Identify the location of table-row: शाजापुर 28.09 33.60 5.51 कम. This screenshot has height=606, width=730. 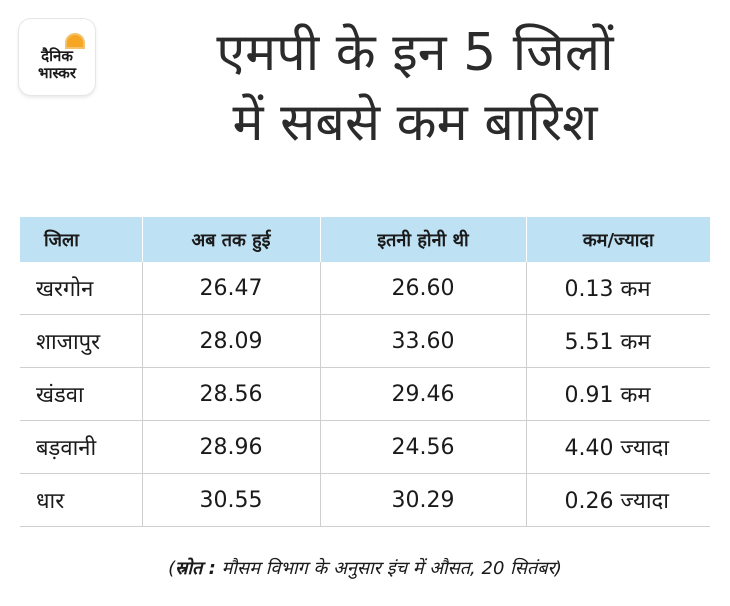
(365, 341).